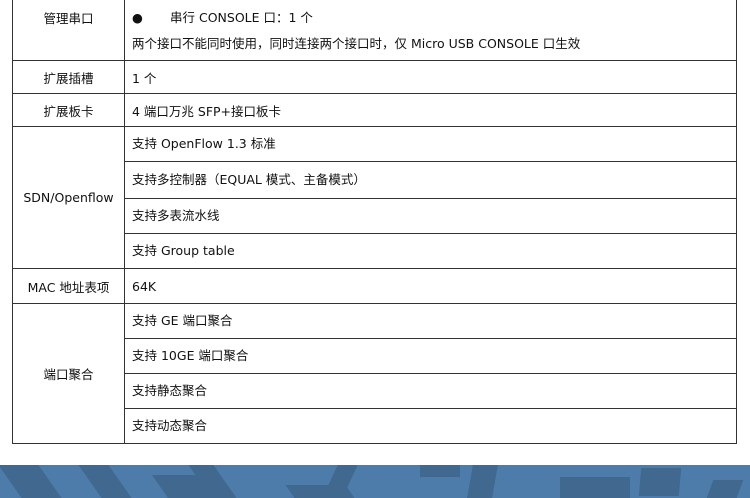 Image resolution: width=750 pixels, height=498 pixels. I want to click on row-key: 端口聚合, so click(68, 373).